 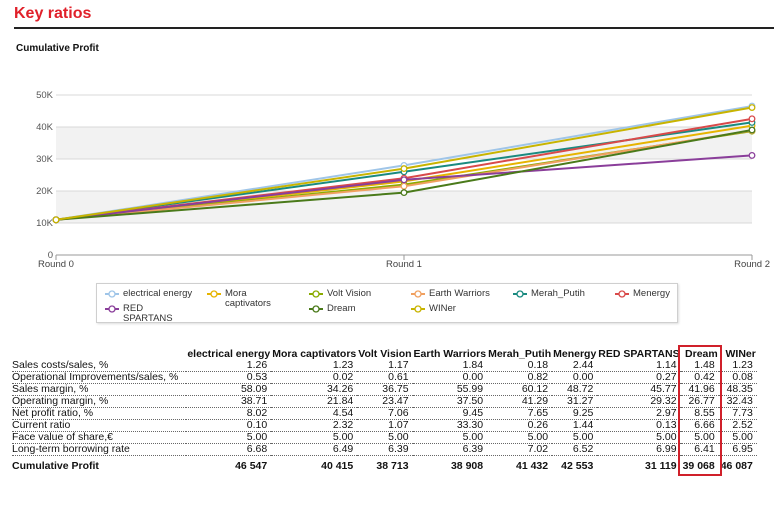 I want to click on column-header: Merah_Putih, so click(x=520, y=354).